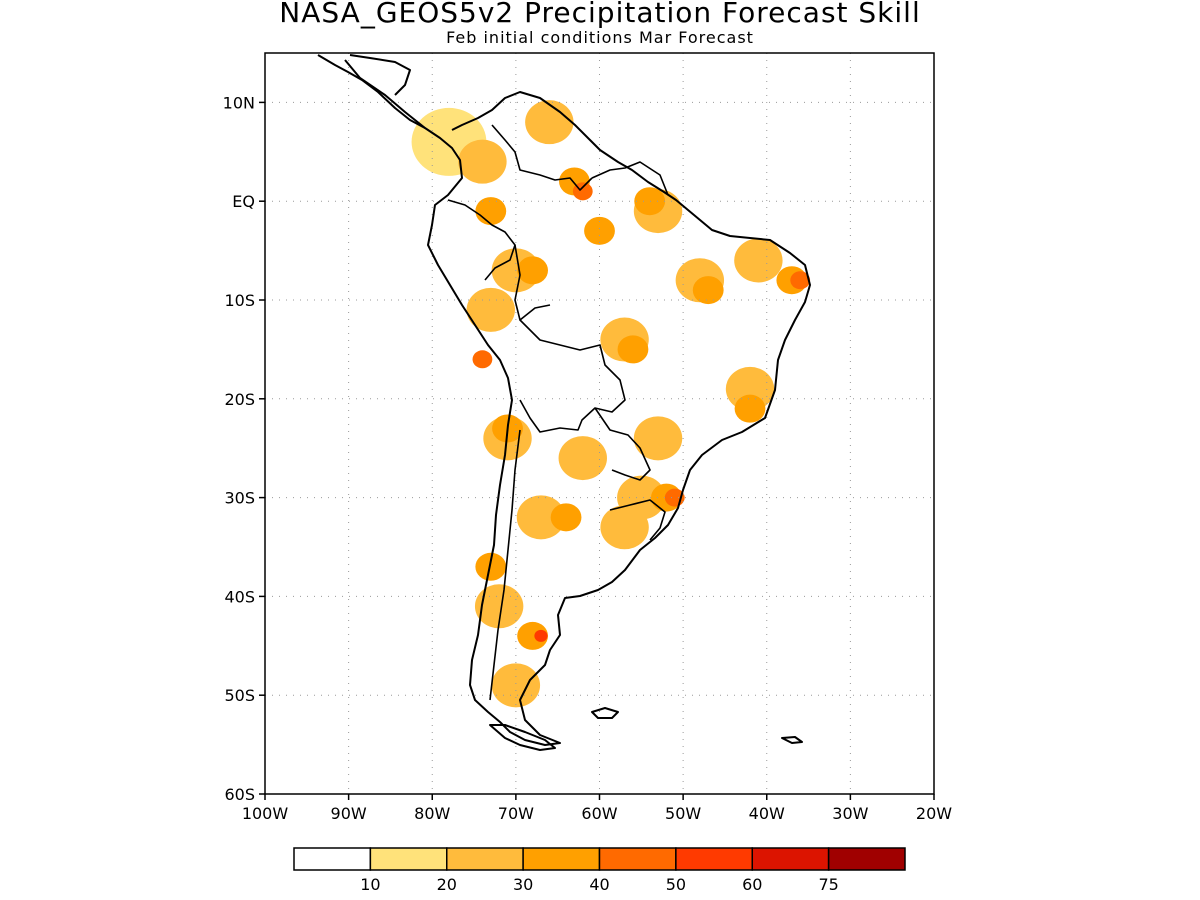  I want to click on country-borders, so click(558, 412).